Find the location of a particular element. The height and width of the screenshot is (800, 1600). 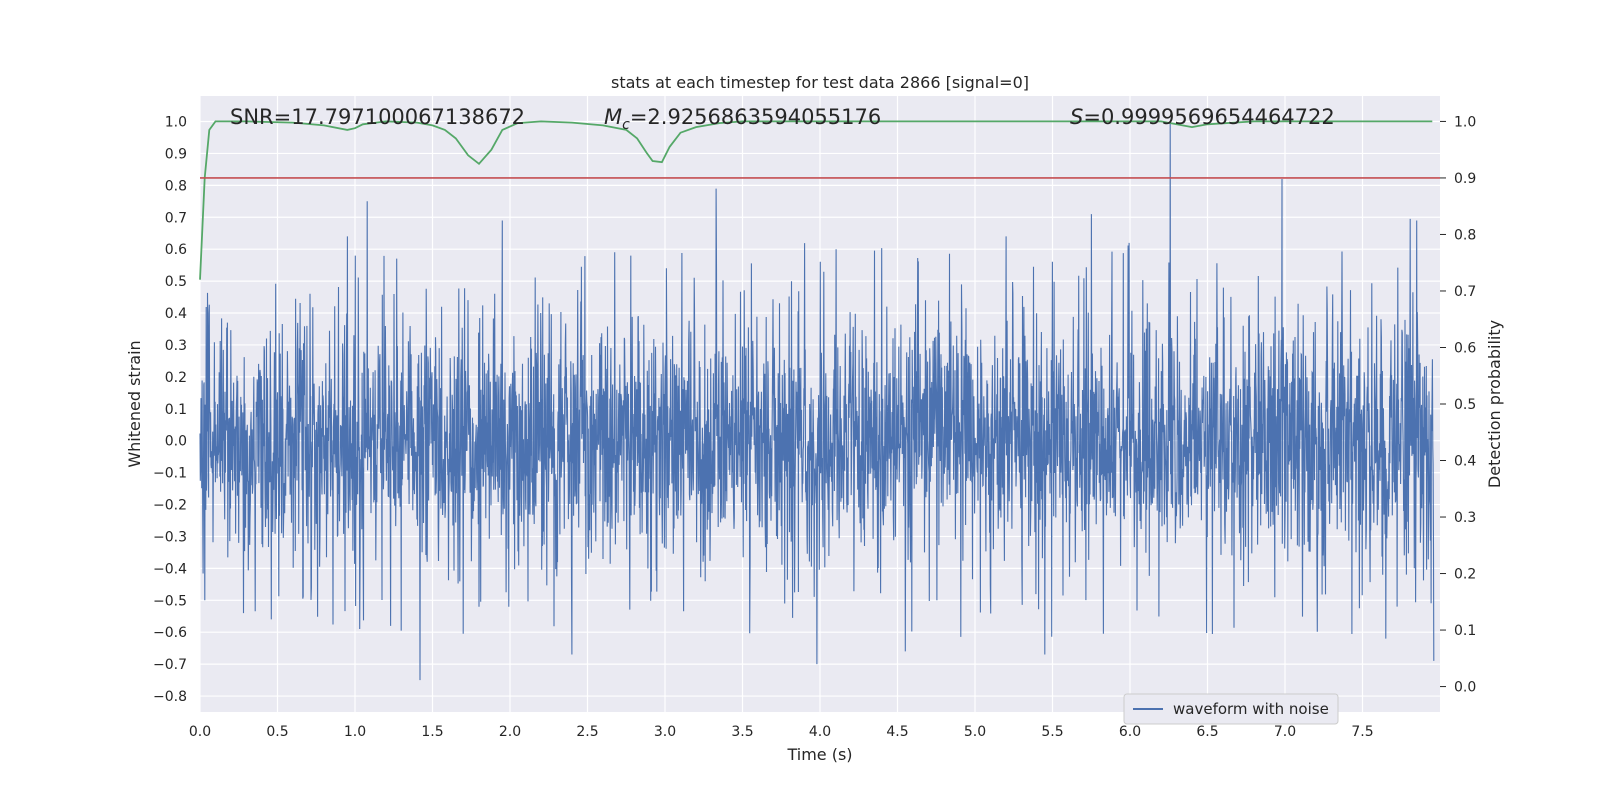

chirp-mass-annotation: Mc=2.9256863594055176 is located at coordinates (742, 119).